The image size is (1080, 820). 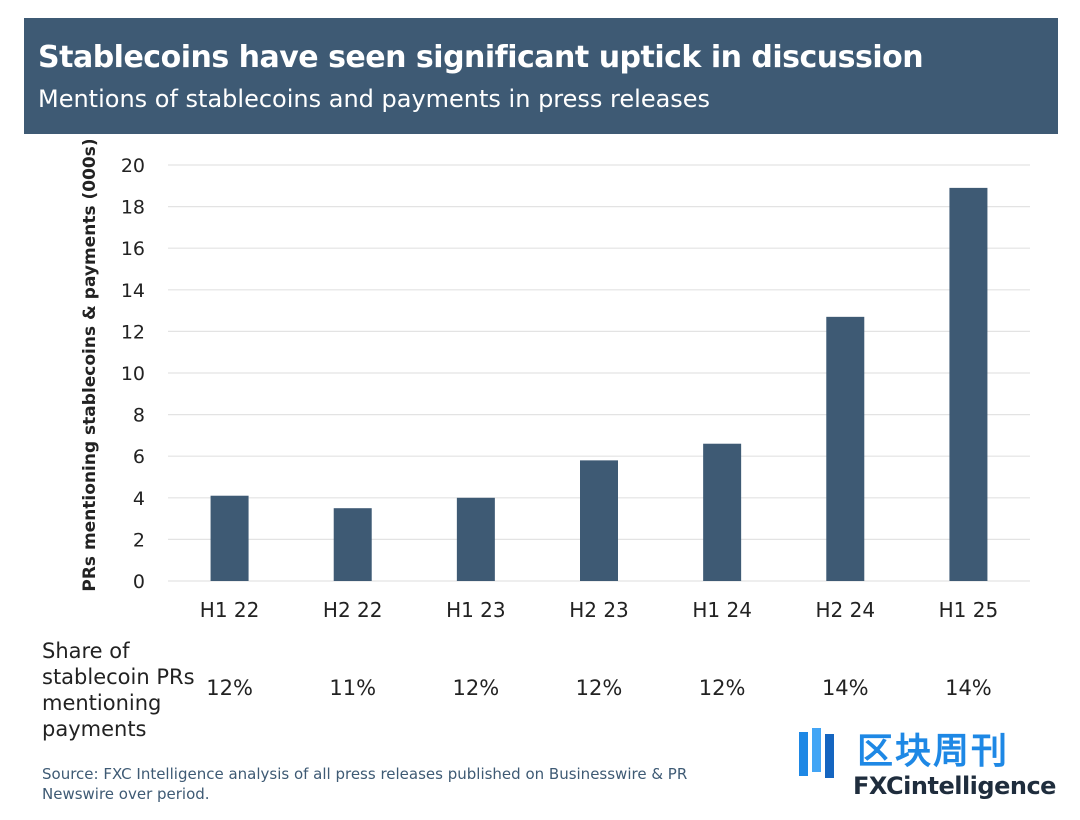 I want to click on publisher-logo: 区块周刊 FXCintelligence, so click(x=930, y=766).